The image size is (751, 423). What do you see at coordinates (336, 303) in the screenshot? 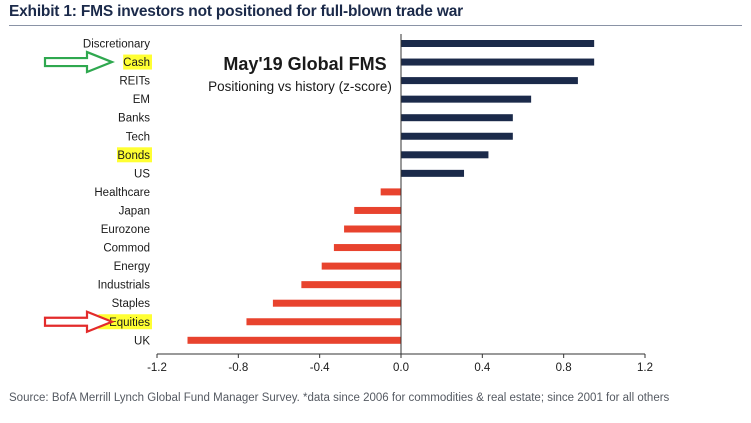
I see `bar-staples` at bounding box center [336, 303].